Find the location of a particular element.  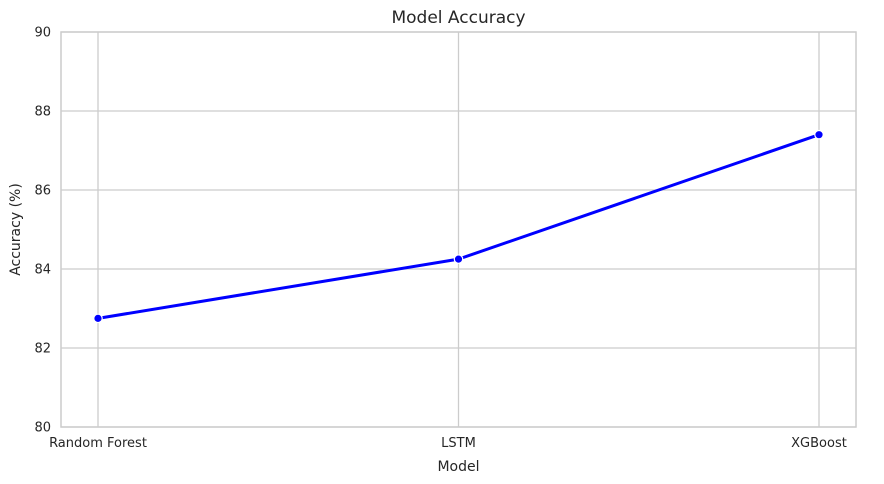

y-tick-label: 80 is located at coordinates (42, 428).